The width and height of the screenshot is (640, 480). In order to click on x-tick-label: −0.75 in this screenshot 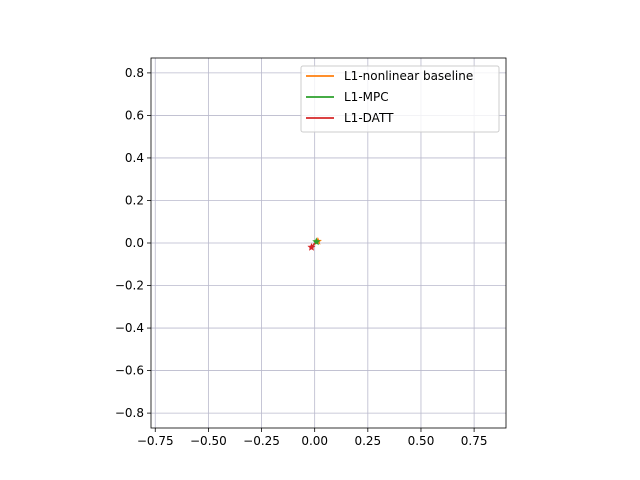, I will do `click(155, 441)`.